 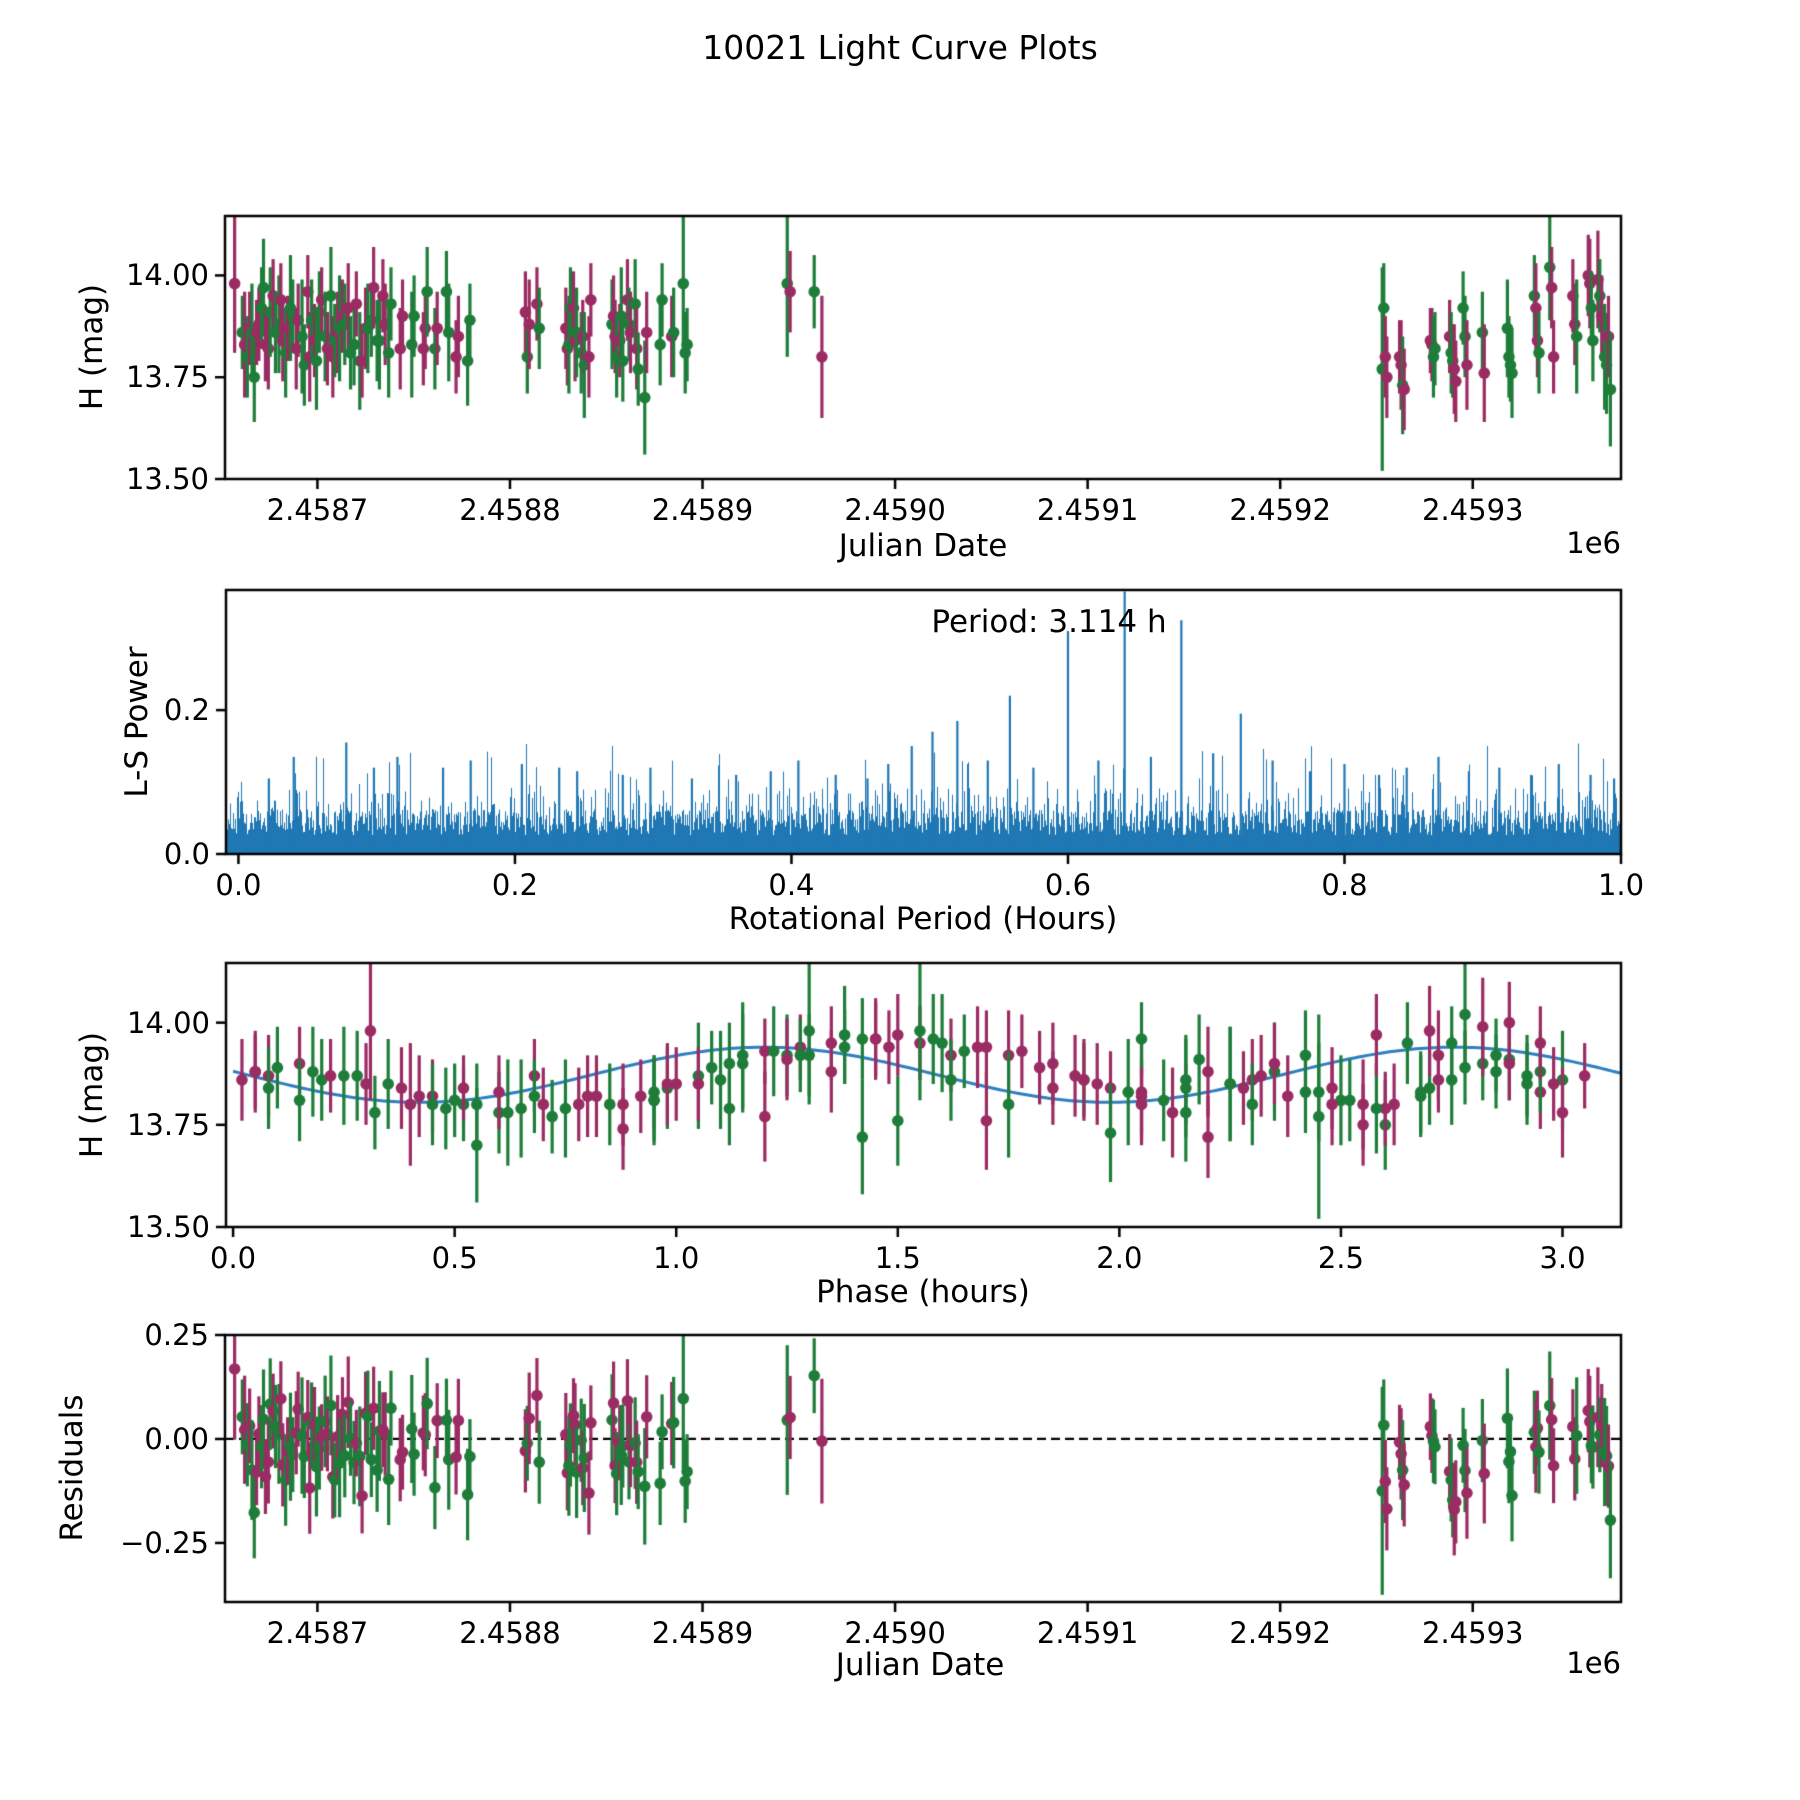 What do you see at coordinates (176, 1335) in the screenshot?
I see `y-tick-label: 0.25` at bounding box center [176, 1335].